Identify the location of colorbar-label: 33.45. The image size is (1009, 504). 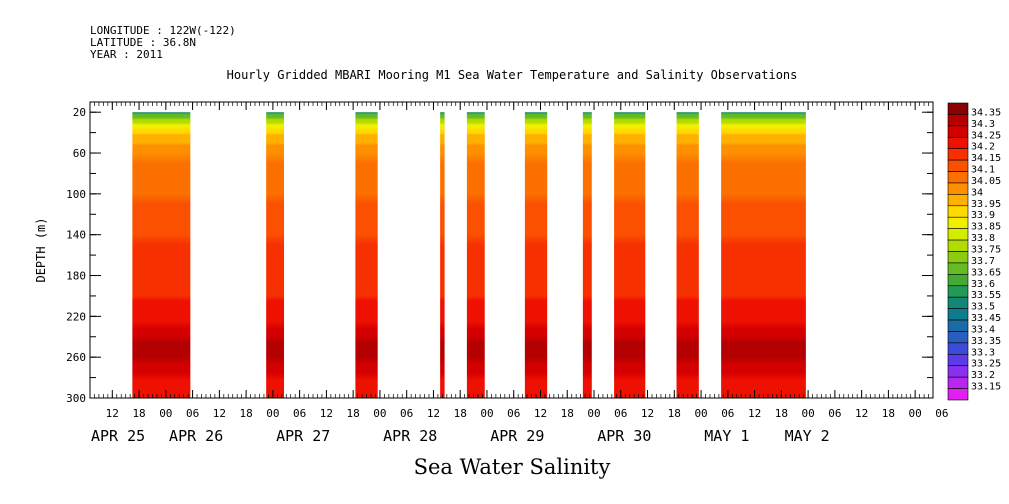
(986, 318).